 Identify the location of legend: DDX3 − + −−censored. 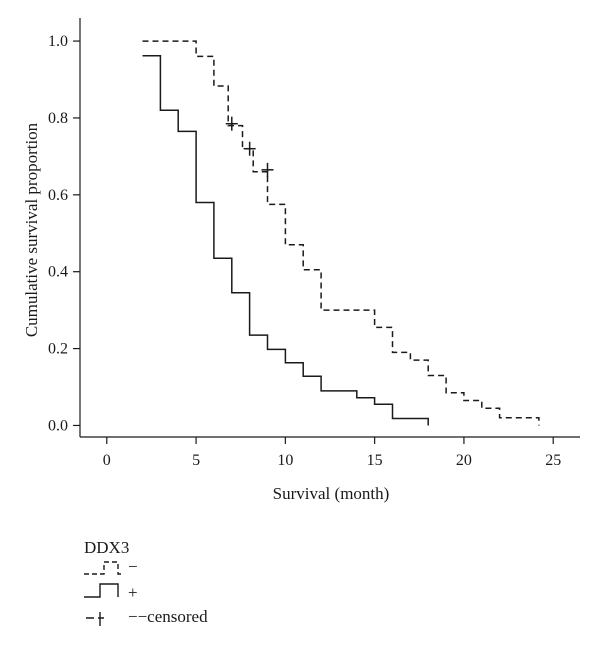
(146, 582).